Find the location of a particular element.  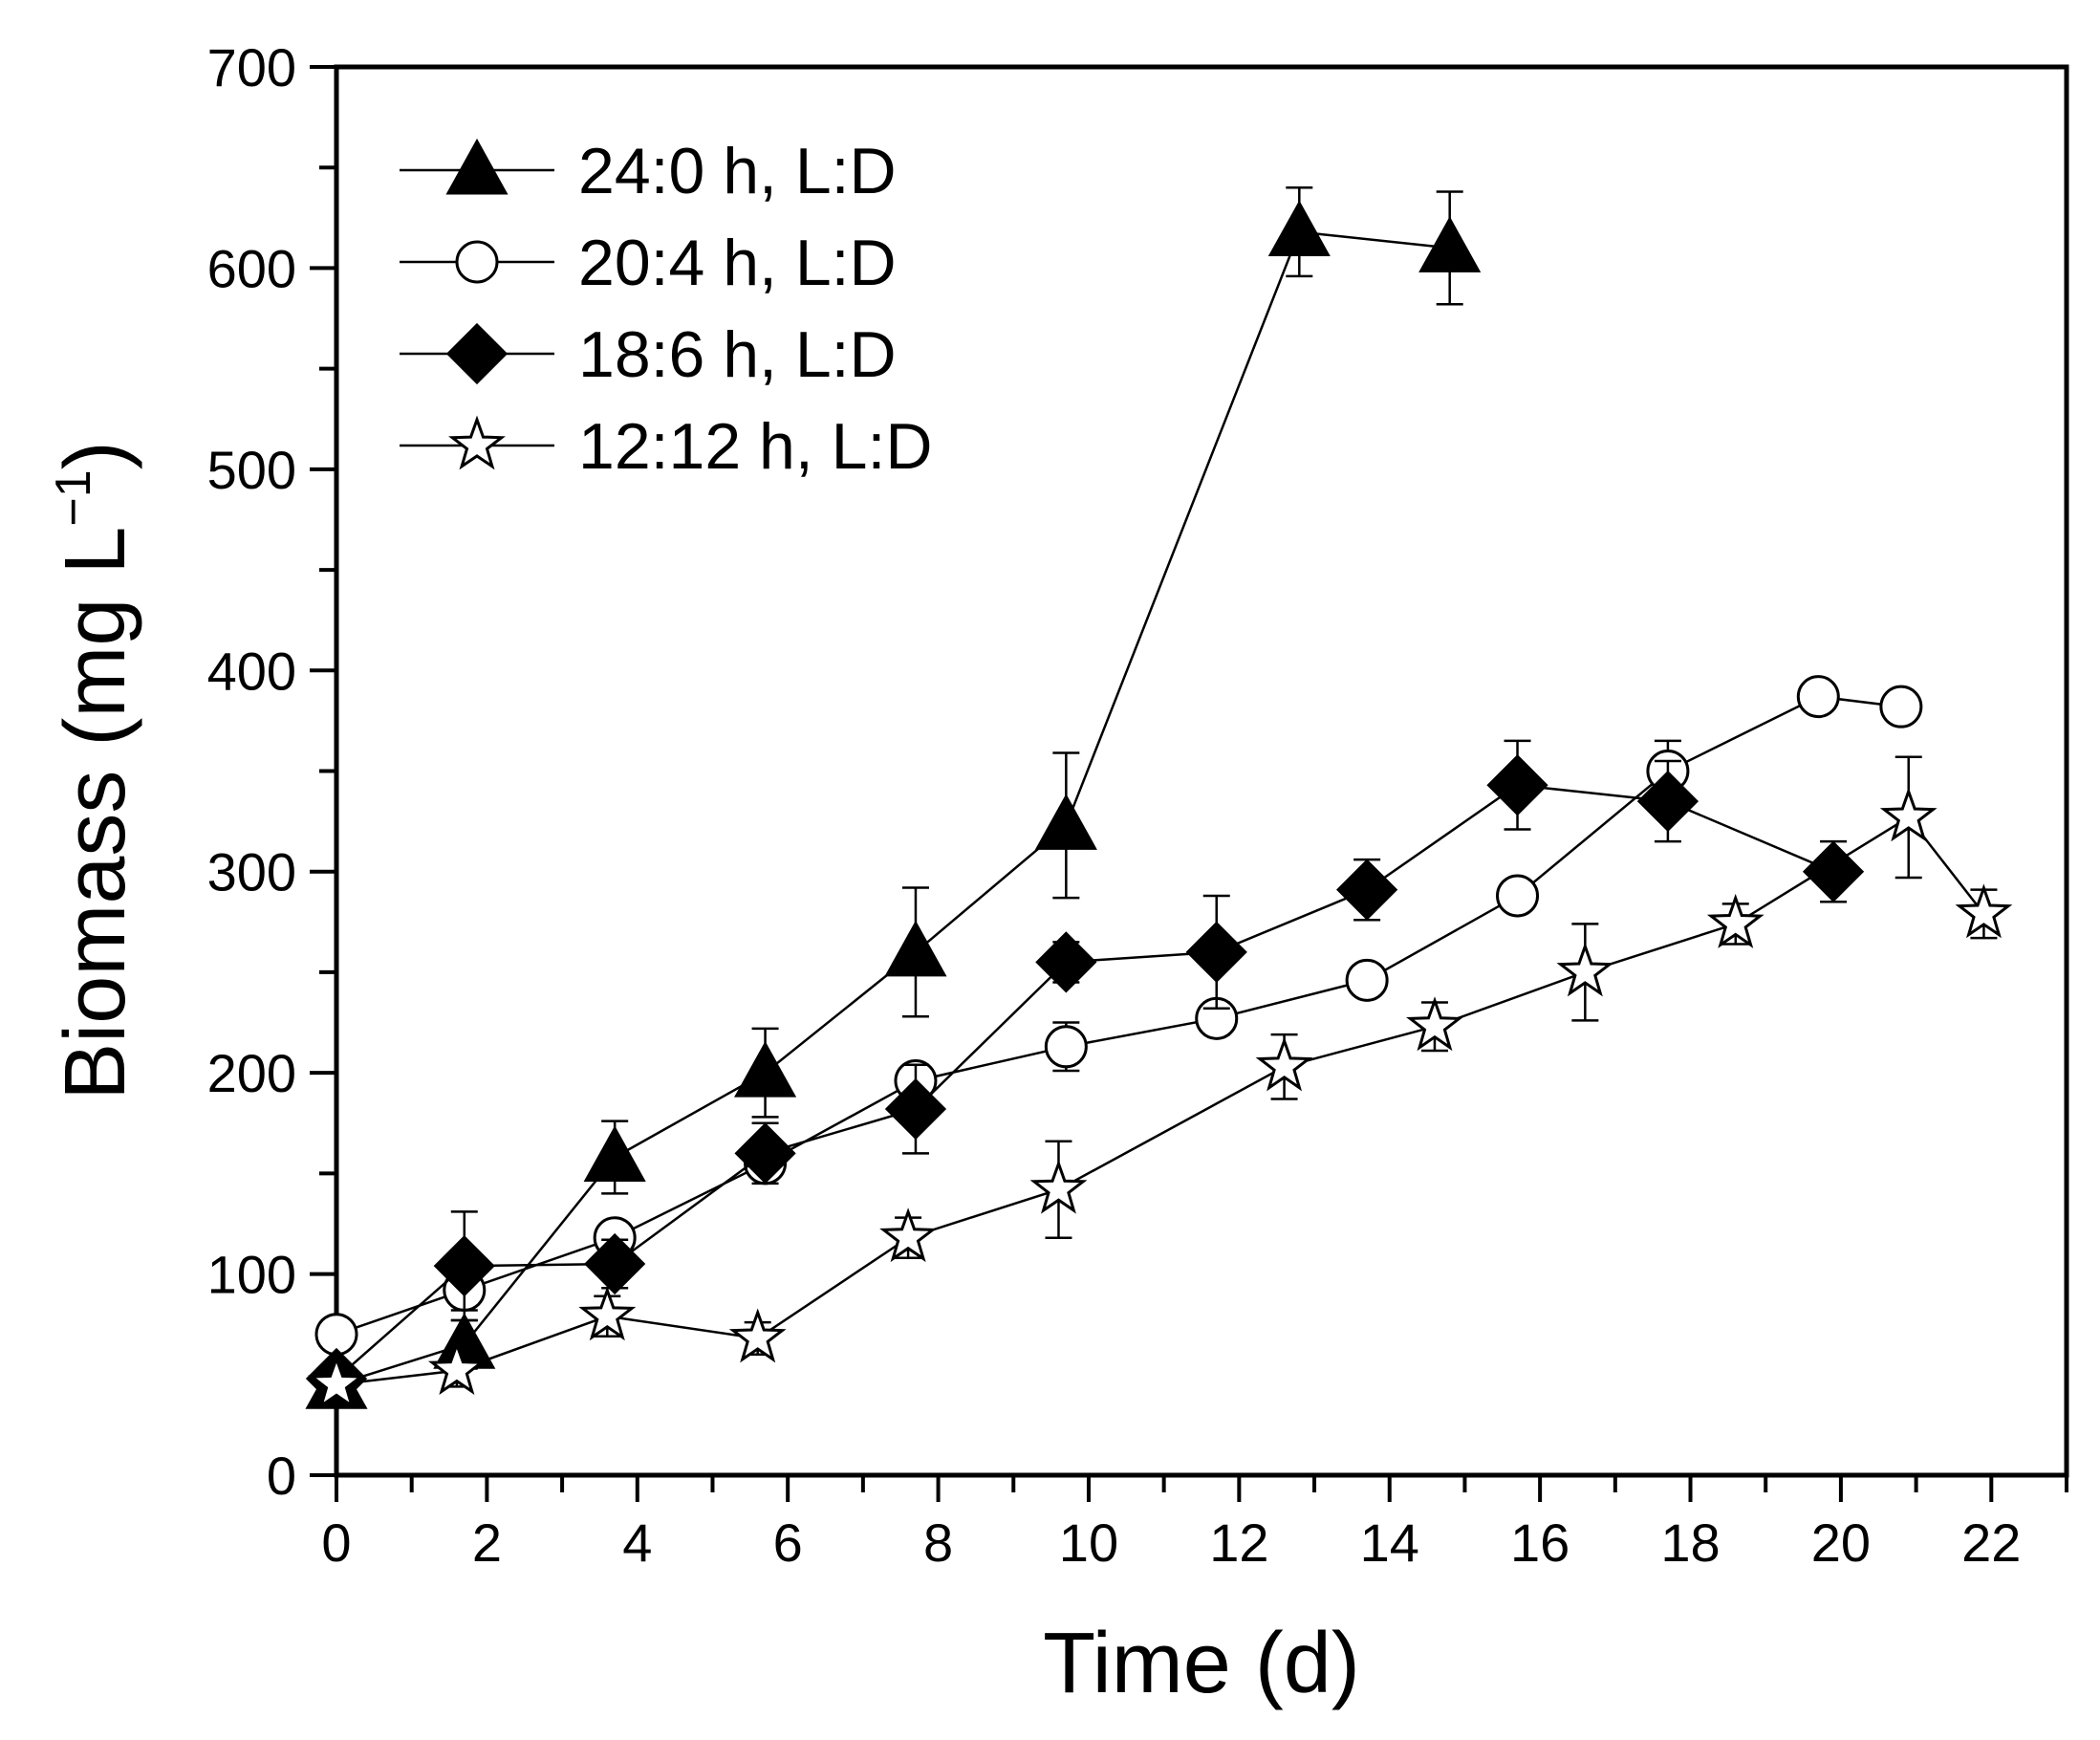

legend-item: 20:4 h, L:D is located at coordinates (648, 263).